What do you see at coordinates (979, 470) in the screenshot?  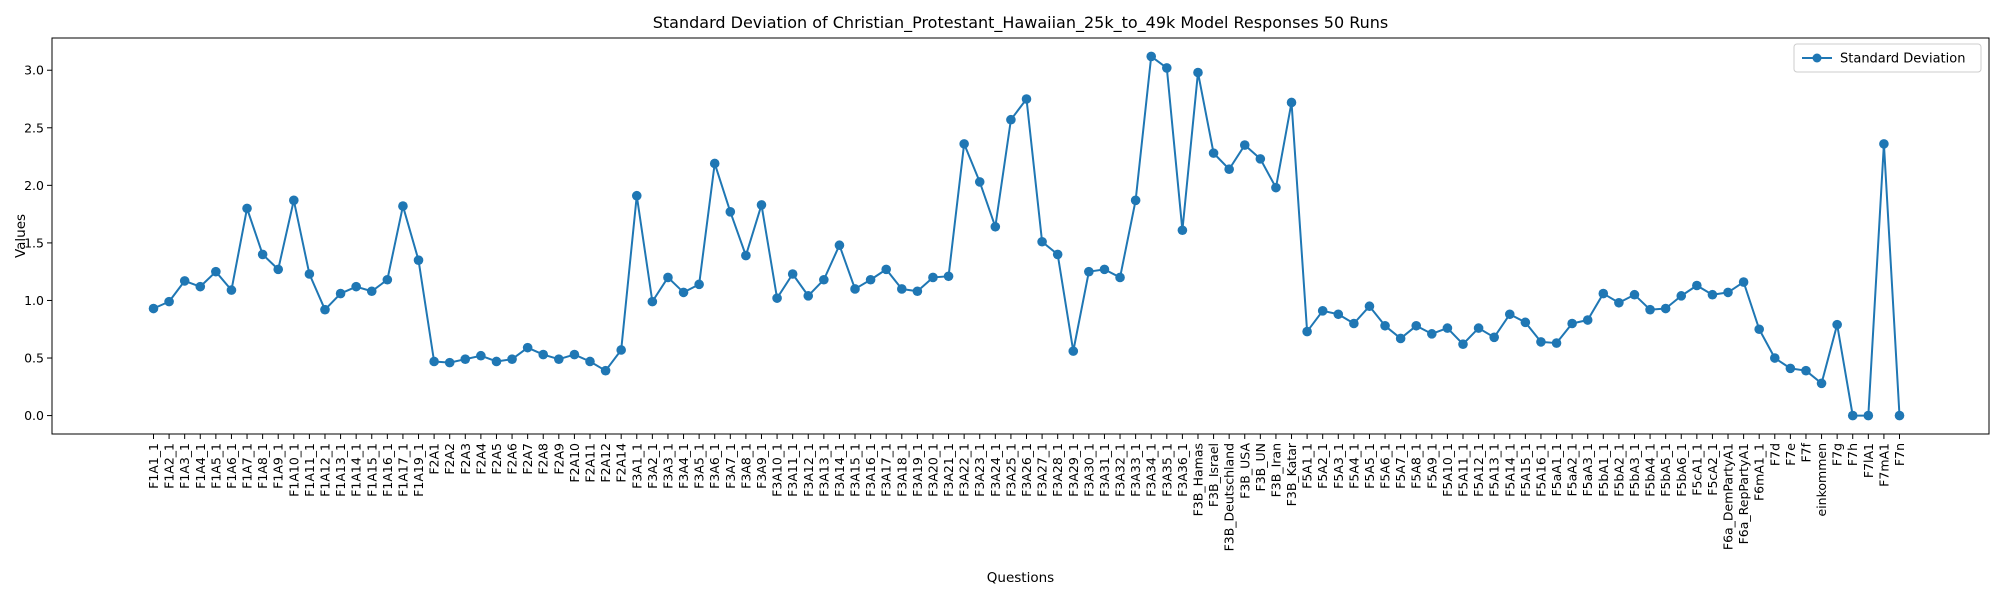 I see `x-tick-label: F3A23_1` at bounding box center [979, 470].